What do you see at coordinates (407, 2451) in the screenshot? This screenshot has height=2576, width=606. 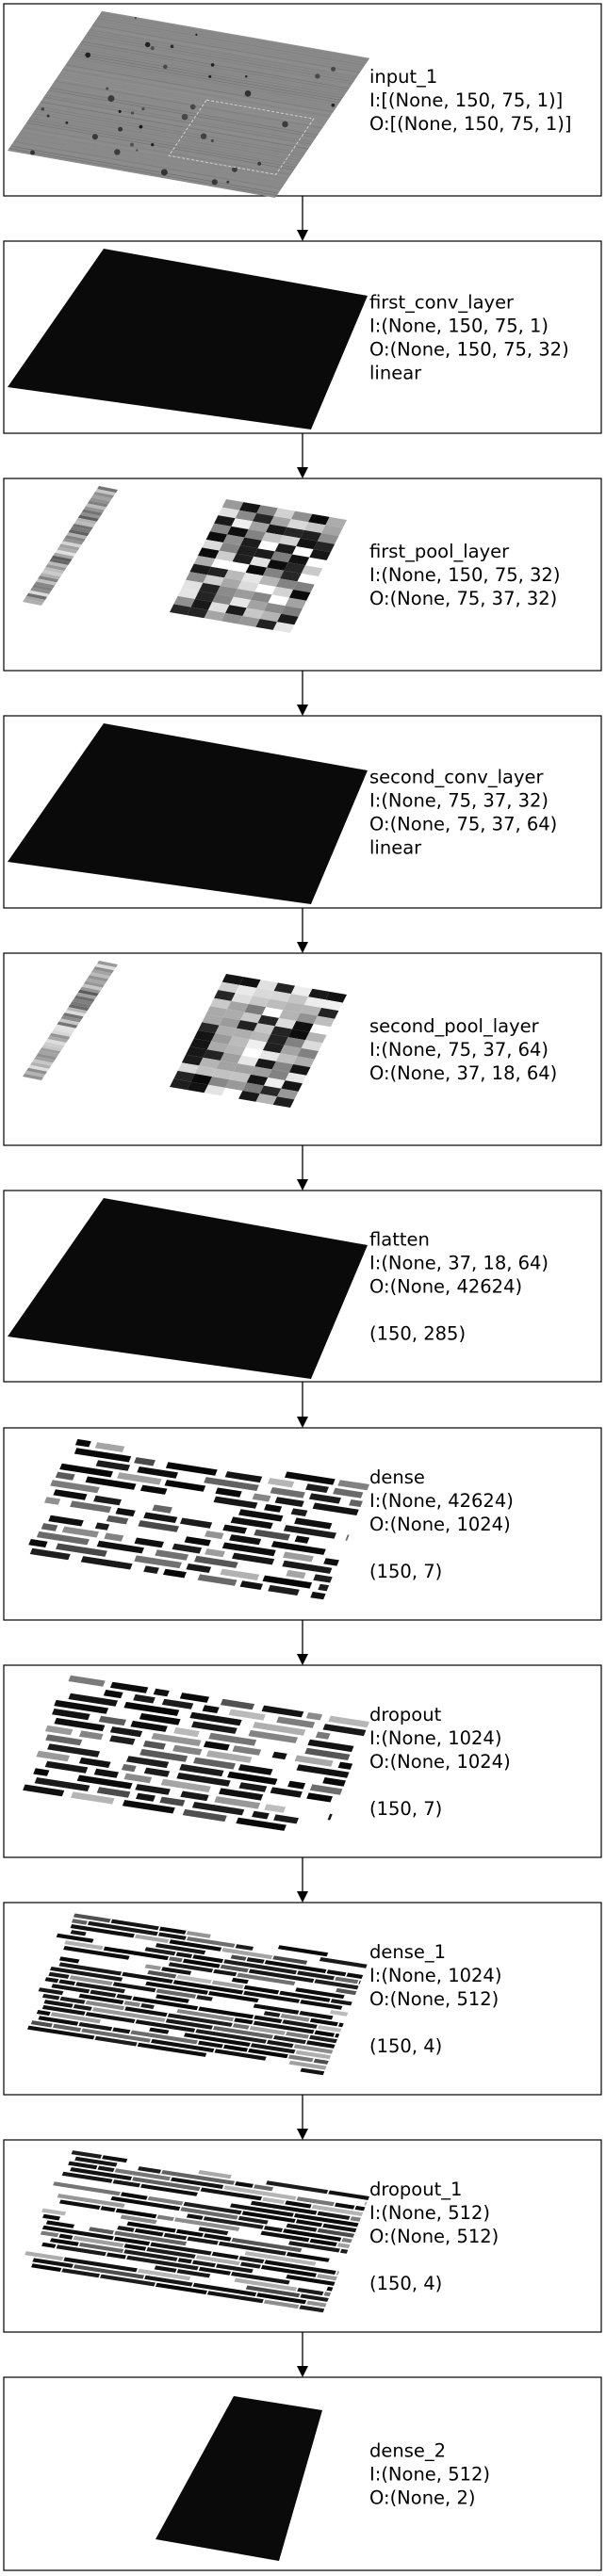 I see `layer-name: dense_2` at bounding box center [407, 2451].